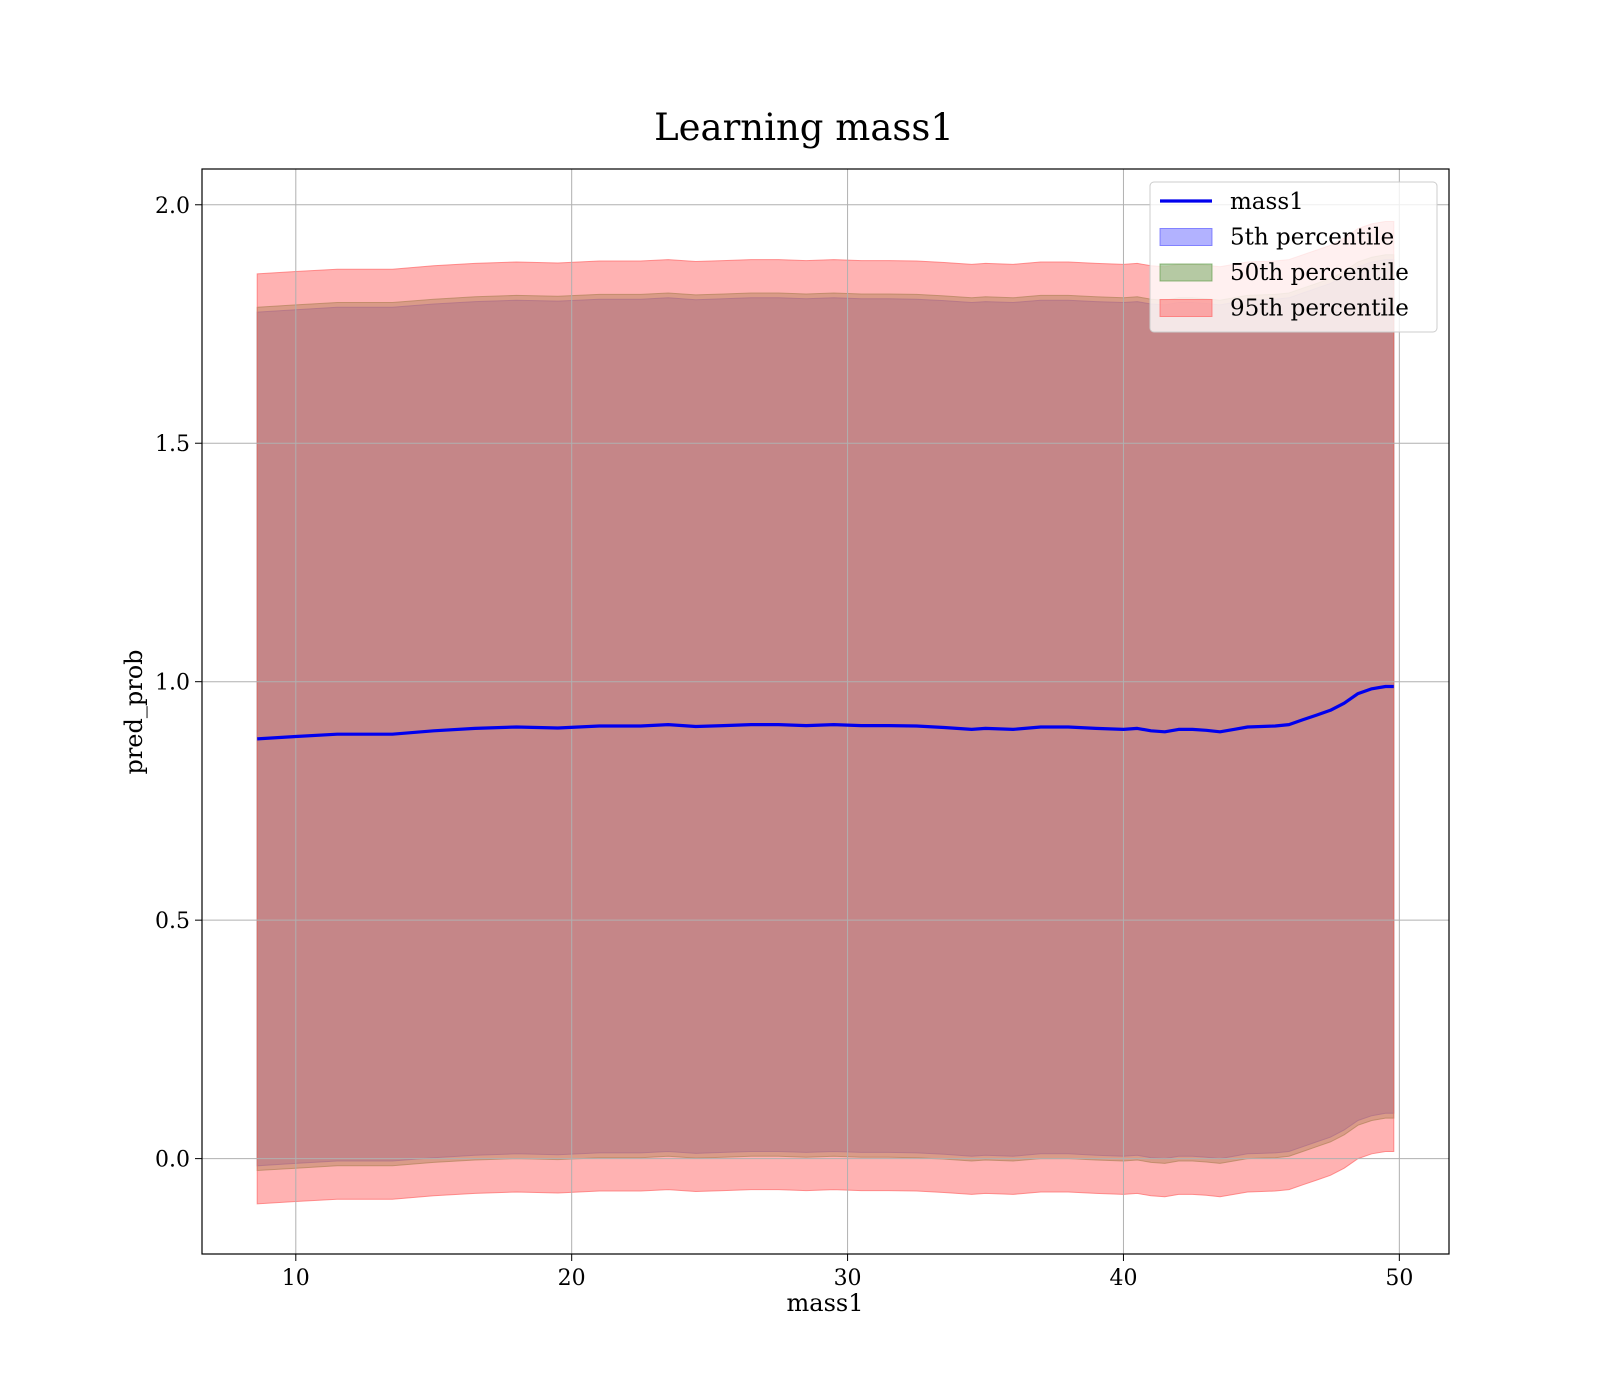 The width and height of the screenshot is (1600, 1400). Describe the element at coordinates (172, 683) in the screenshot. I see `y-tick-label: 1.0` at that location.